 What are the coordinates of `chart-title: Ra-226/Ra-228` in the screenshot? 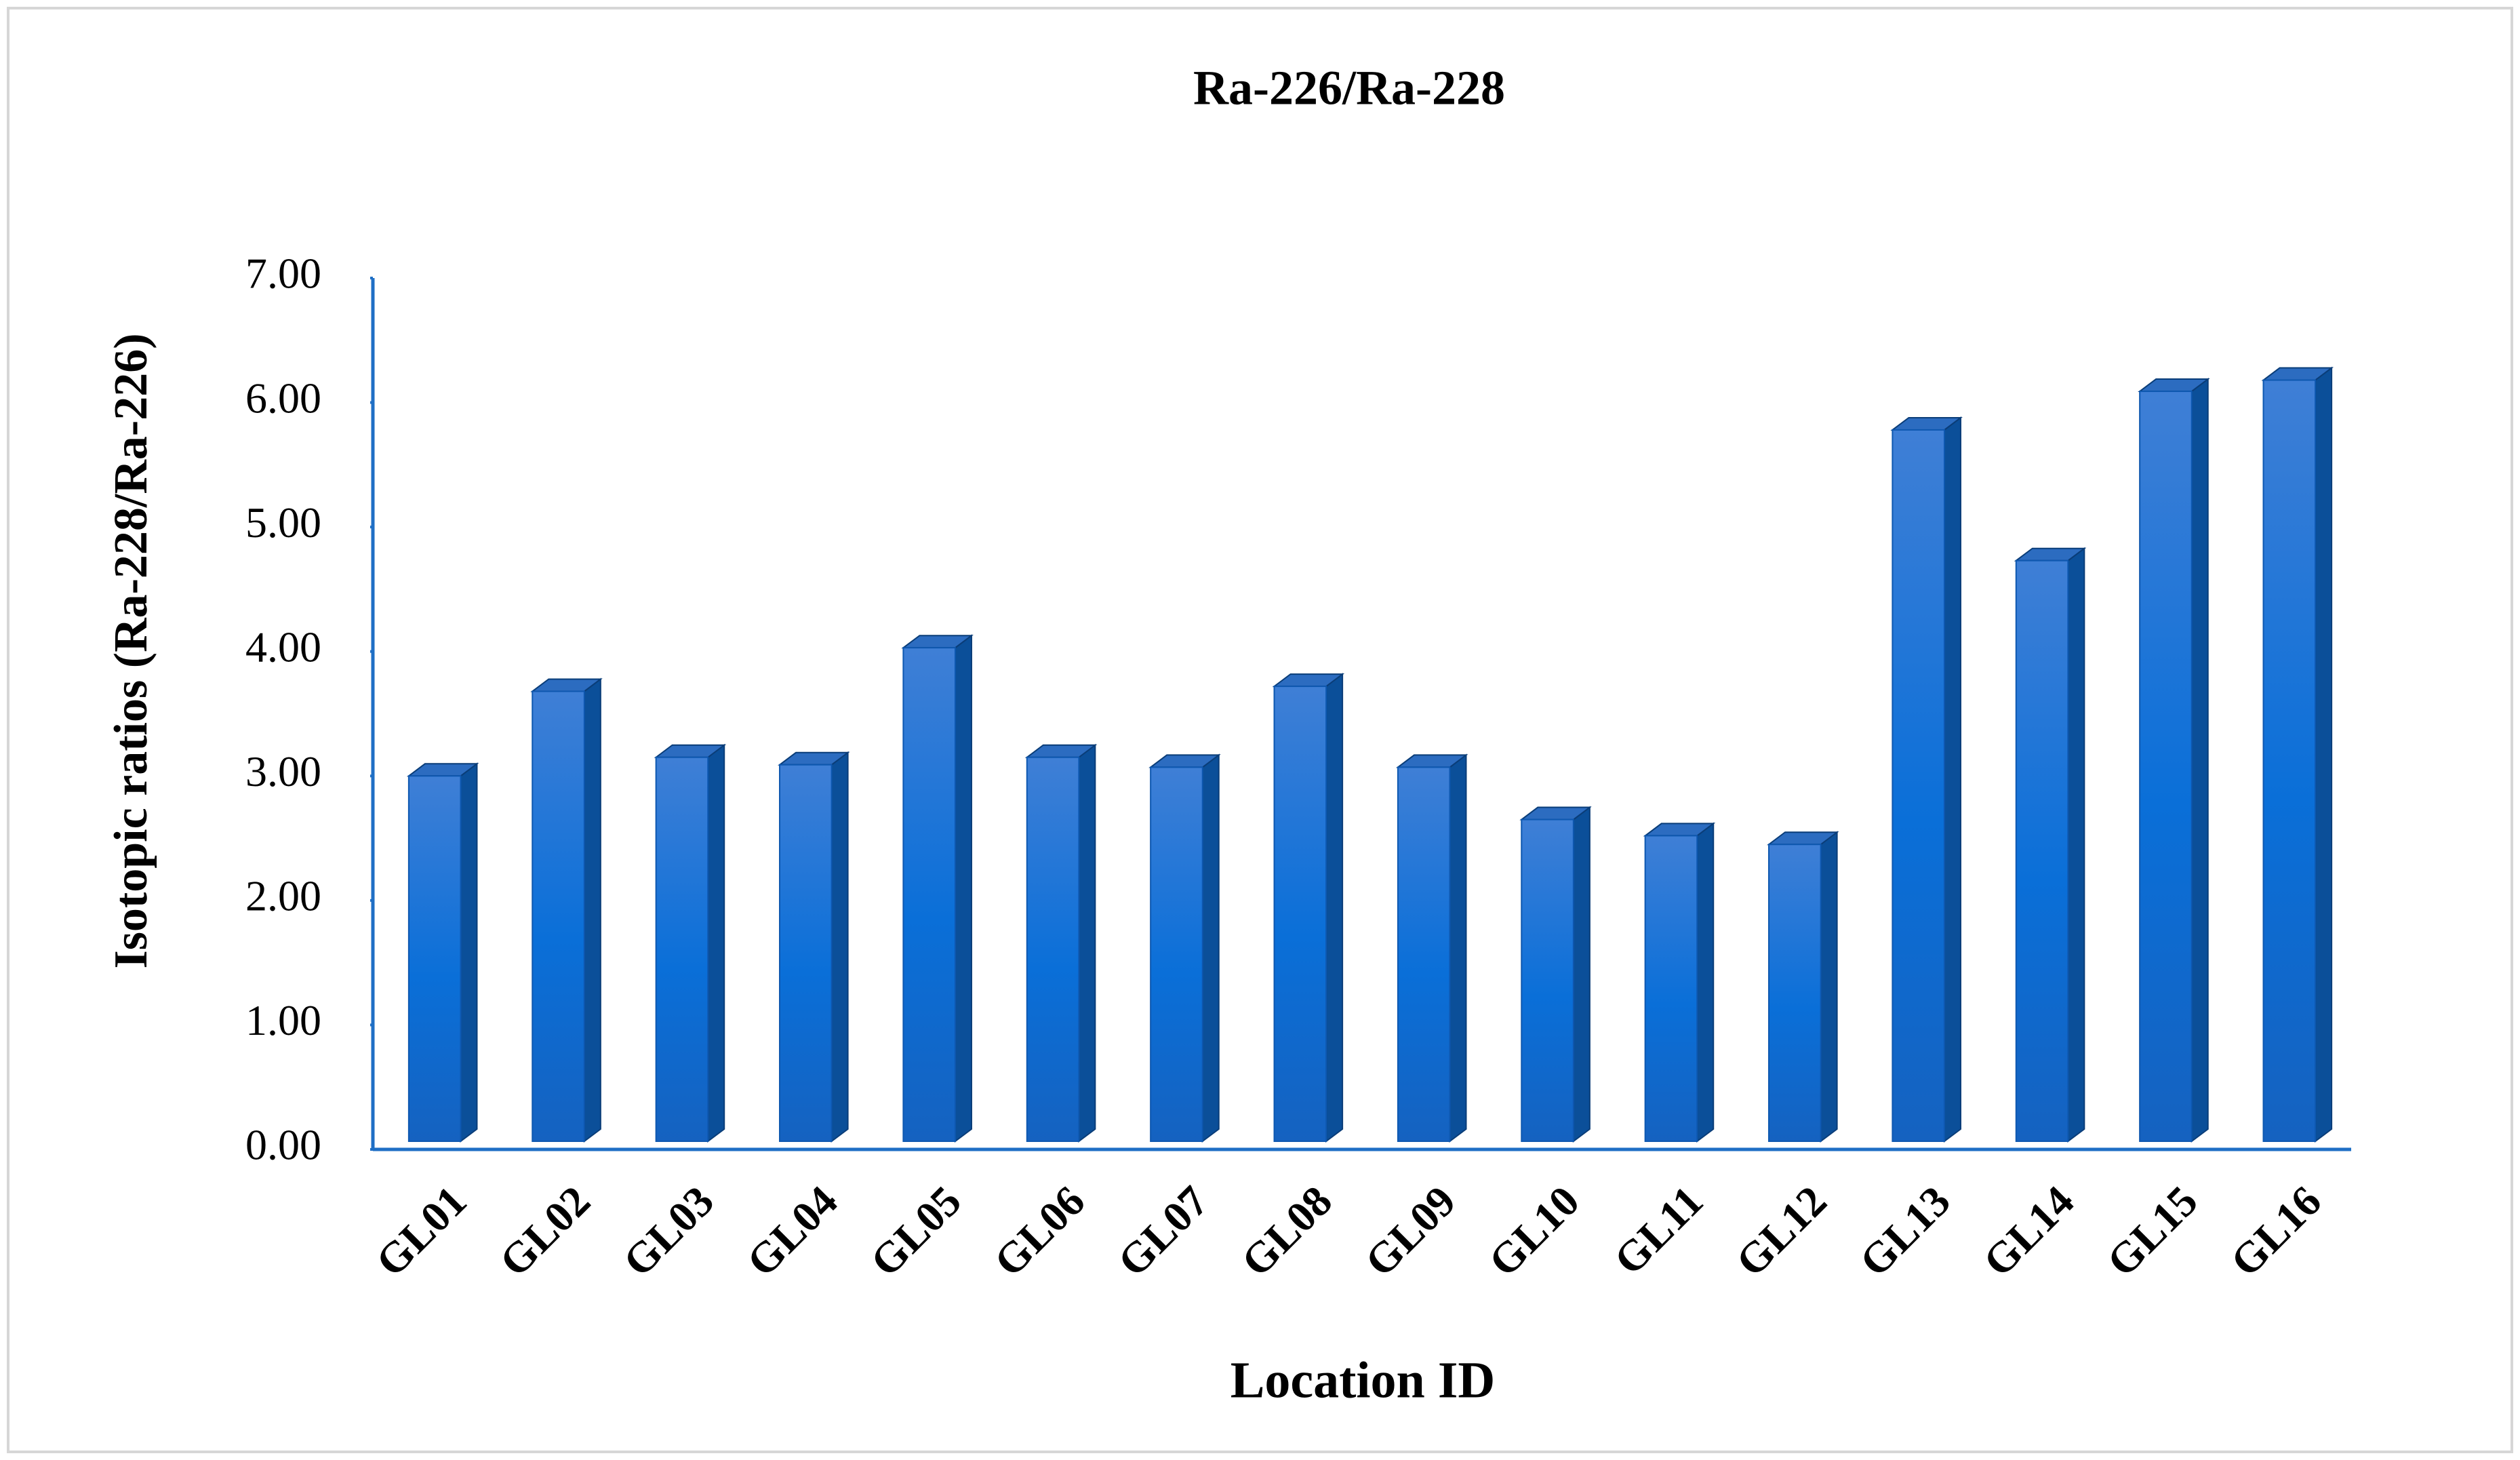 It's located at (1349, 88).